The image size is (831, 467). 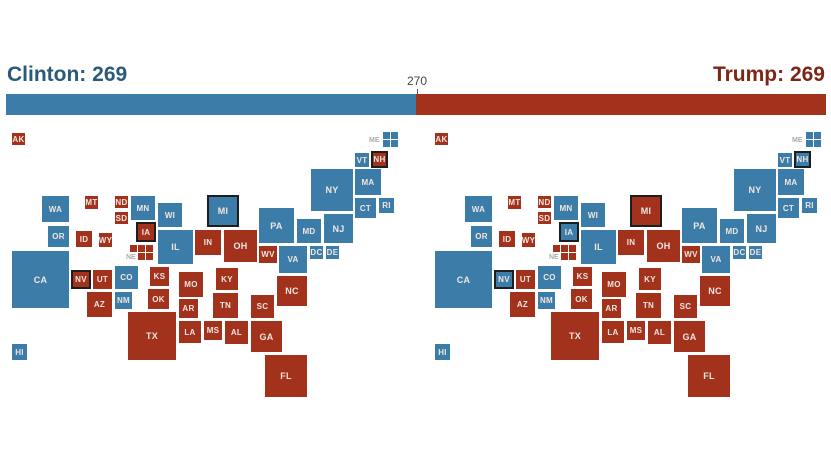 I want to click on state-fl: FL, so click(x=286, y=376).